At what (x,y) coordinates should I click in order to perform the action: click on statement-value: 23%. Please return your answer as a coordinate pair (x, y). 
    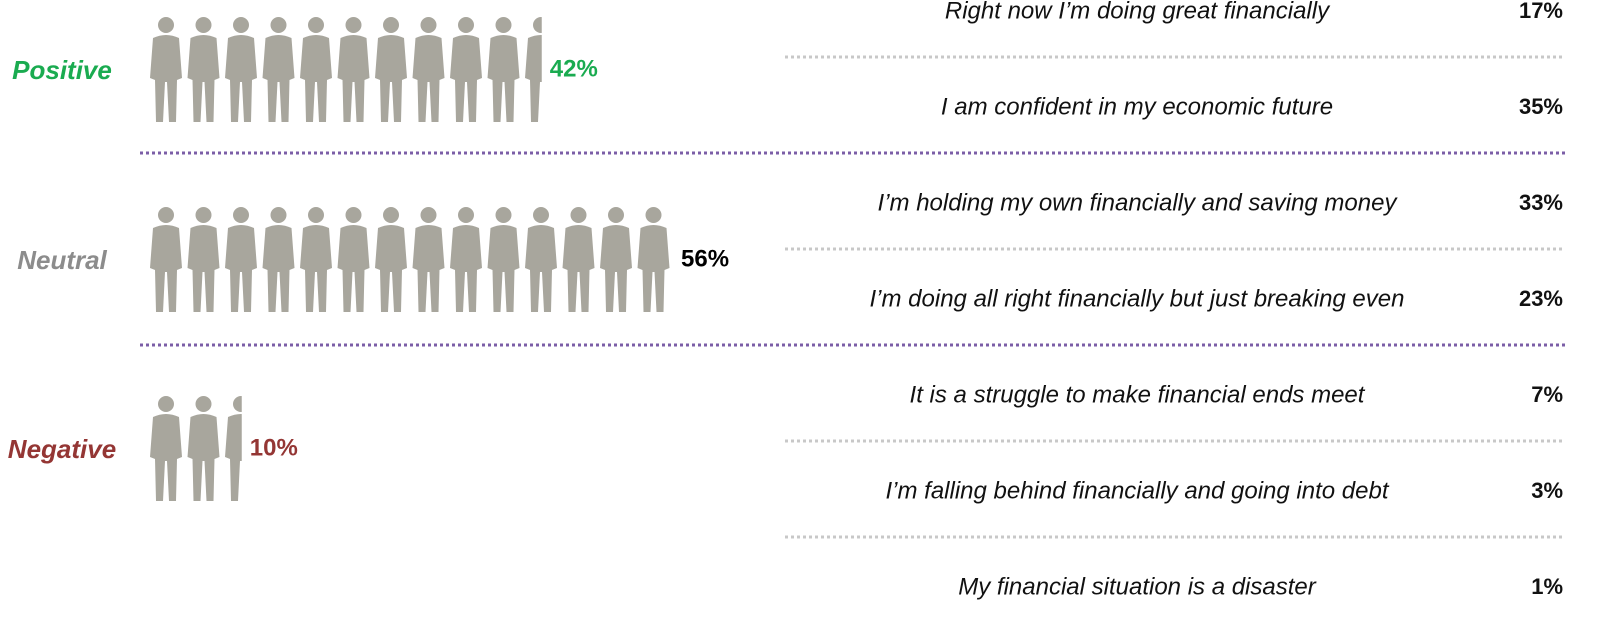
    Looking at the image, I should click on (1541, 298).